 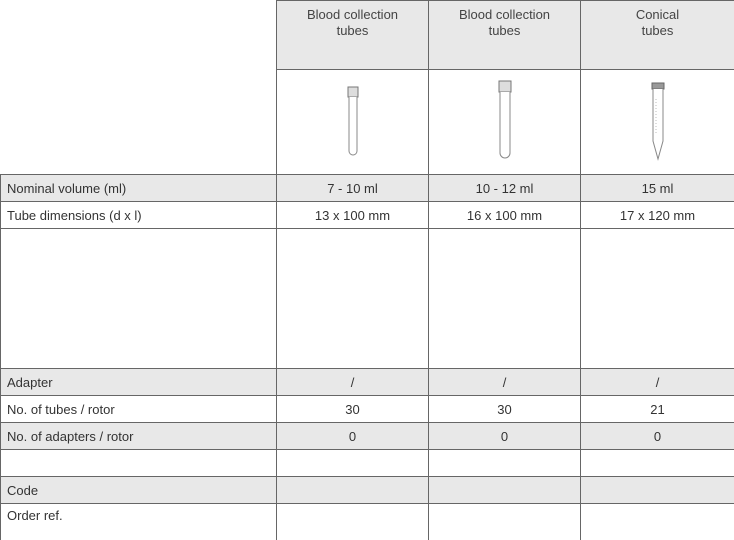 I want to click on cell: 16 x 100 mm, so click(x=504, y=215).